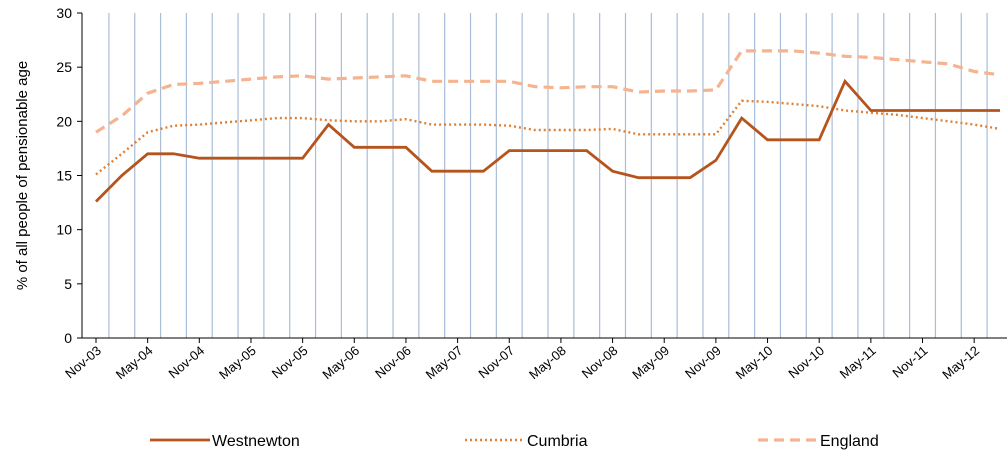 This screenshot has height=460, width=1007. Describe the element at coordinates (557, 441) in the screenshot. I see `legend-label-cumbria: Cumbria` at that location.